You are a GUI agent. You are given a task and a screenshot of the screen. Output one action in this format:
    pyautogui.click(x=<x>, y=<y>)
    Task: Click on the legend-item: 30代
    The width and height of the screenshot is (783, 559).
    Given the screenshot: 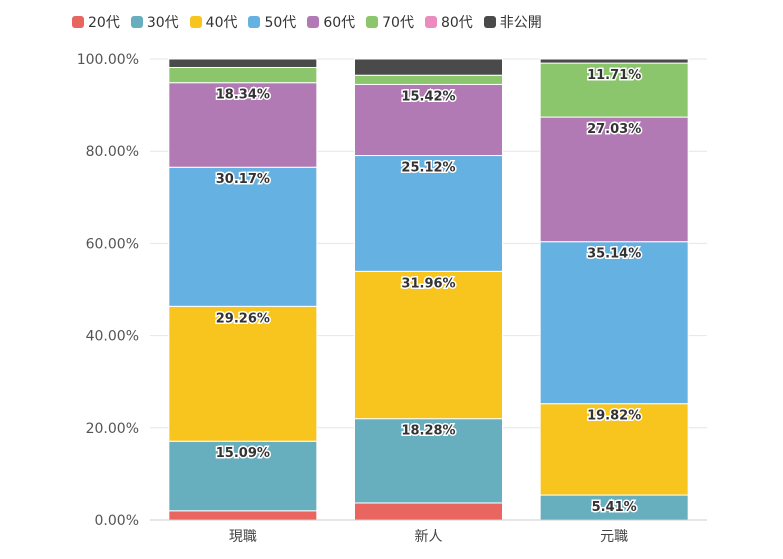 What is the action you would take?
    pyautogui.click(x=154, y=22)
    